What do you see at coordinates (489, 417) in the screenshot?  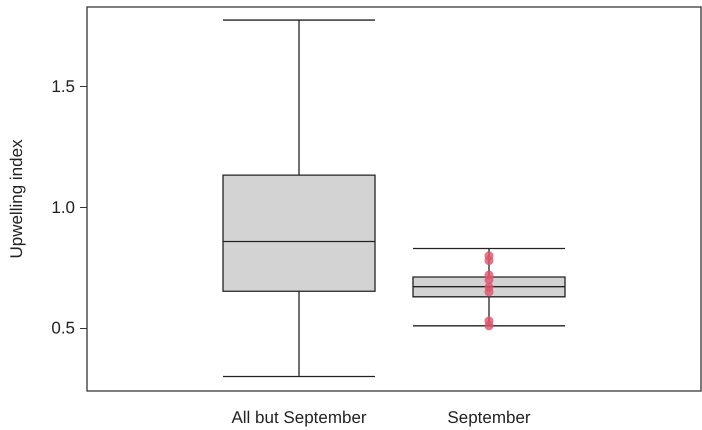 I see `x-tick-label: September` at bounding box center [489, 417].